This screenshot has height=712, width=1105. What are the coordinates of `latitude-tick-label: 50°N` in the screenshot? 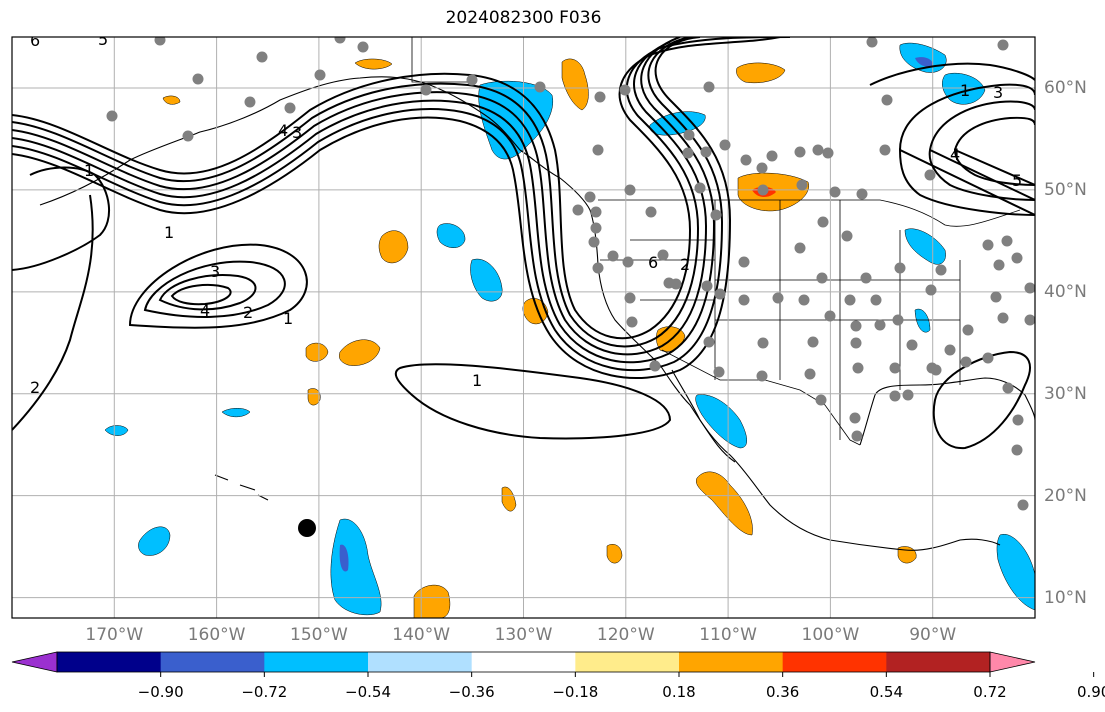 It's located at (1065, 189).